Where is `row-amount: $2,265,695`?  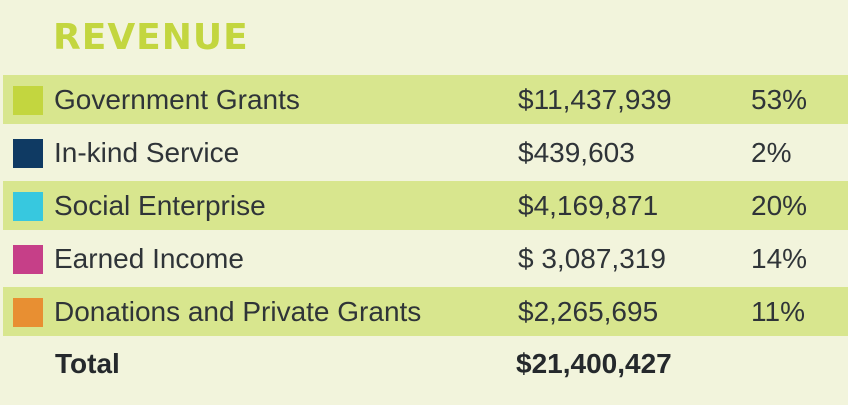 row-amount: $2,265,695 is located at coordinates (588, 311).